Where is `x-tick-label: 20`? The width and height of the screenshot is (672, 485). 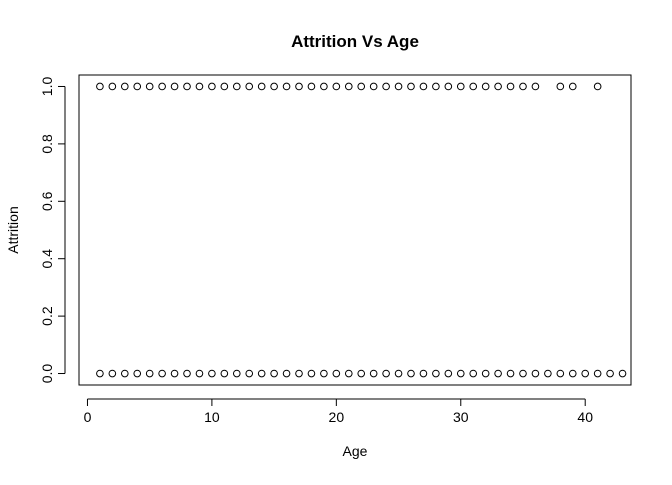
x-tick-label: 20 is located at coordinates (337, 417).